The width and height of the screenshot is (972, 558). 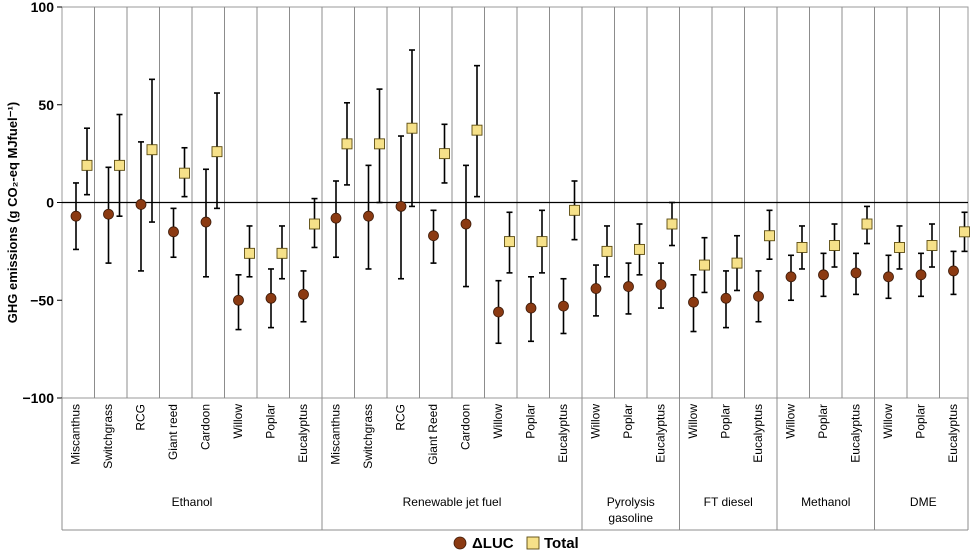 What do you see at coordinates (923, 502) in the screenshot?
I see `group-label: DME` at bounding box center [923, 502].